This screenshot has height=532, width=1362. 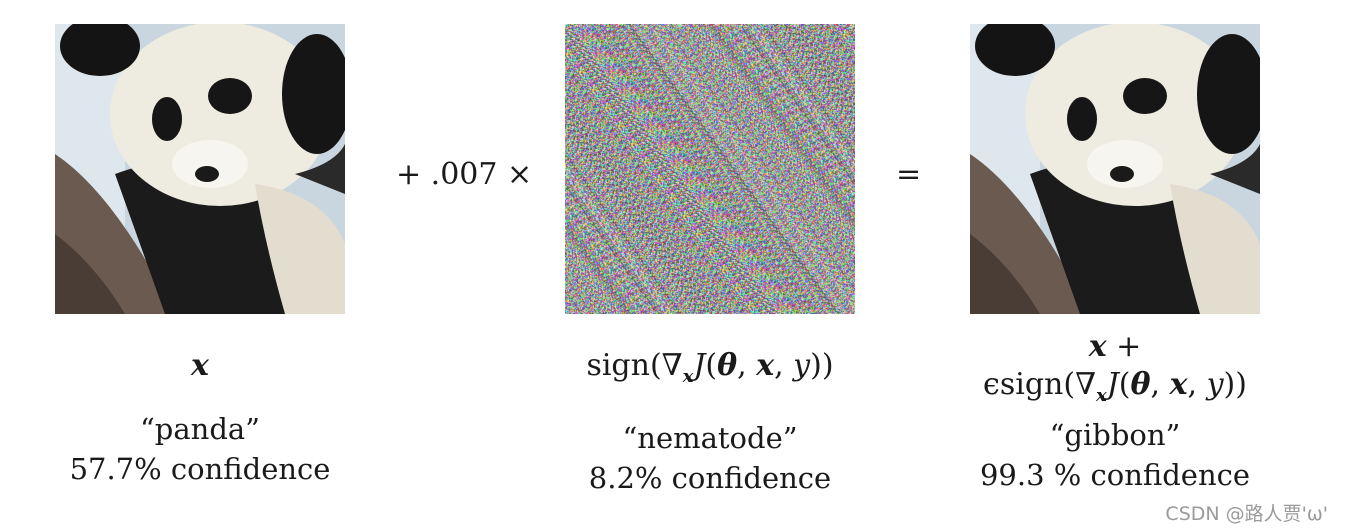 What do you see at coordinates (1115, 435) in the screenshot?
I see `gibbon-label: “gibbon”` at bounding box center [1115, 435].